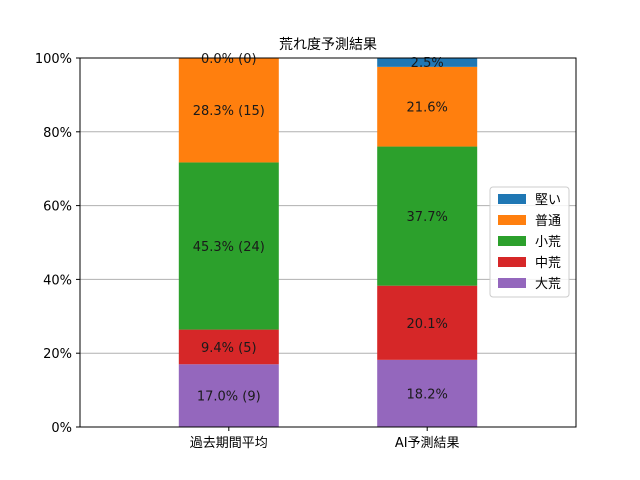  Describe the element at coordinates (548, 263) in the screenshot. I see `legend-label: 中荒` at that location.